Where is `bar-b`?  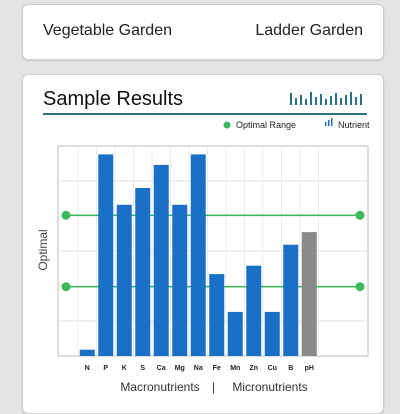
bar-b is located at coordinates (291, 300).